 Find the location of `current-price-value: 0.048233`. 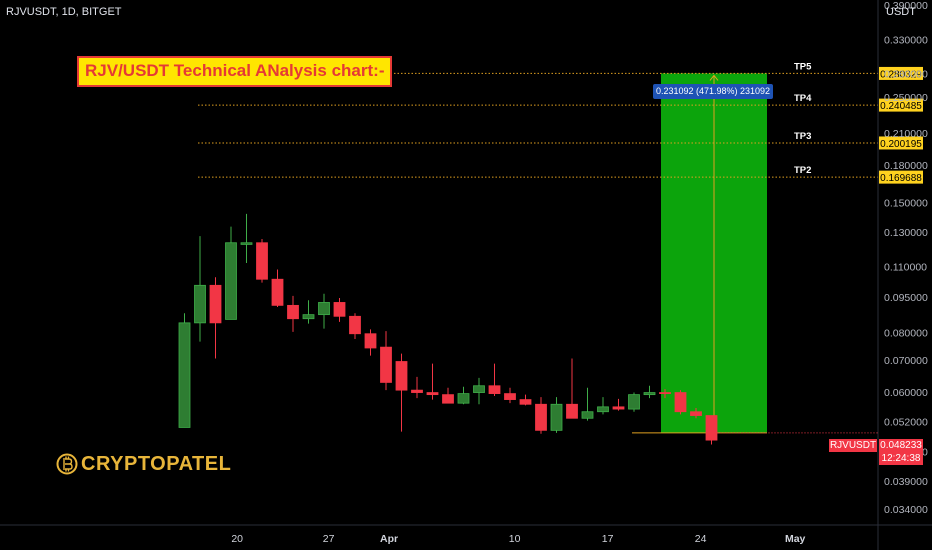

current-price-value: 0.048233 is located at coordinates (901, 445).